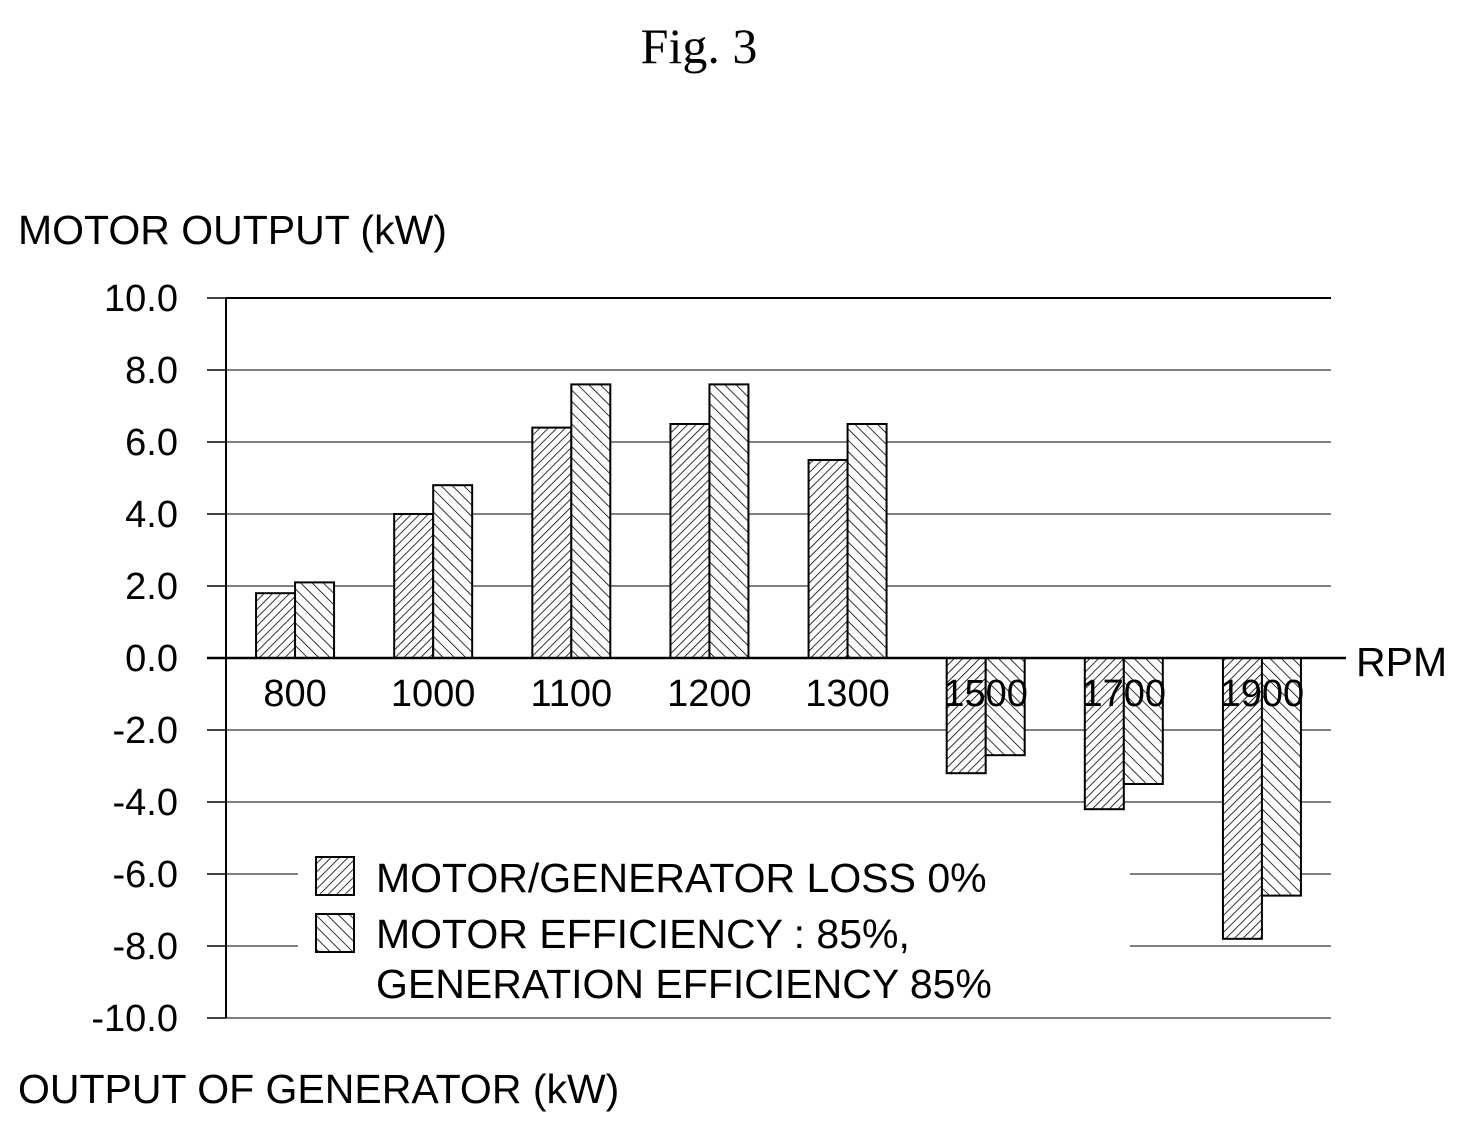  Describe the element at coordinates (151, 659) in the screenshot. I see `y-tick-label: 0.0` at that location.